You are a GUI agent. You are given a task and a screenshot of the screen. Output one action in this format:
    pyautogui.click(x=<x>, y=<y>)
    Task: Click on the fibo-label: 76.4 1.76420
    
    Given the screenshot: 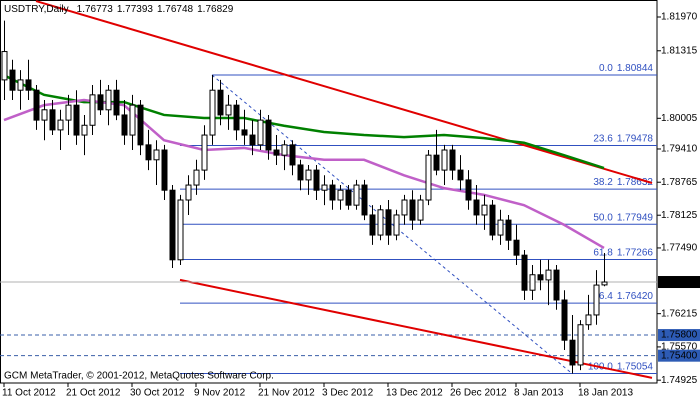 What is the action you would take?
    pyautogui.click(x=623, y=296)
    